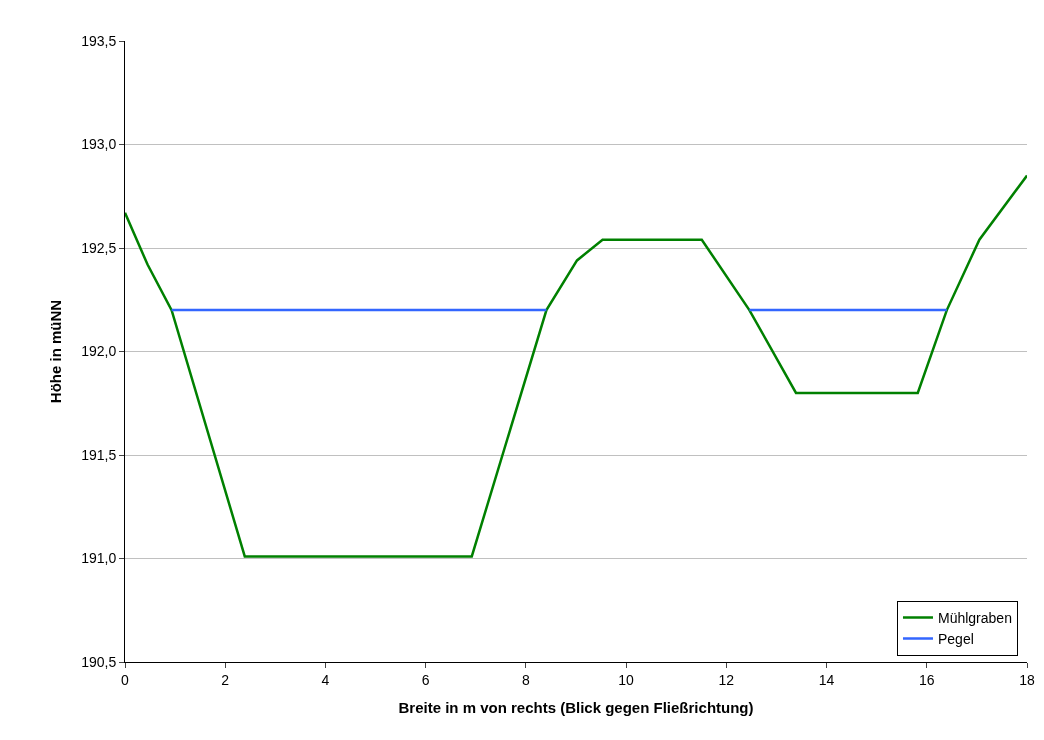 The width and height of the screenshot is (1044, 740). I want to click on x-tick-label: 16, so click(926, 679).